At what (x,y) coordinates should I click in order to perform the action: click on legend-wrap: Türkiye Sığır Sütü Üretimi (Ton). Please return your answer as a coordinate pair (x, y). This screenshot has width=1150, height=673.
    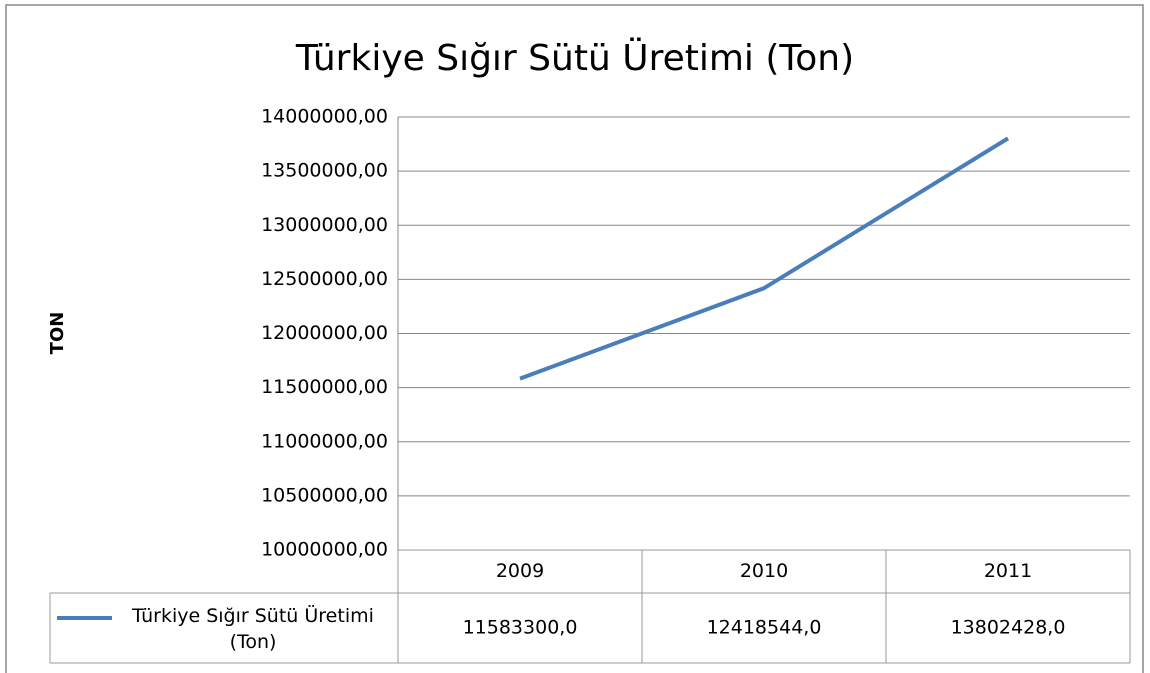
    Looking at the image, I should click on (253, 629).